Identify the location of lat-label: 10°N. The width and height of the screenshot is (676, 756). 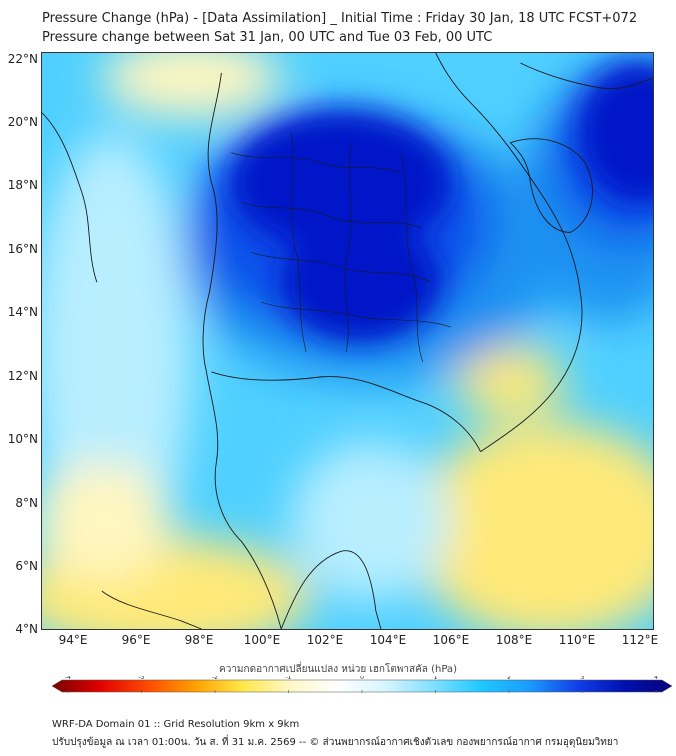
(22, 439).